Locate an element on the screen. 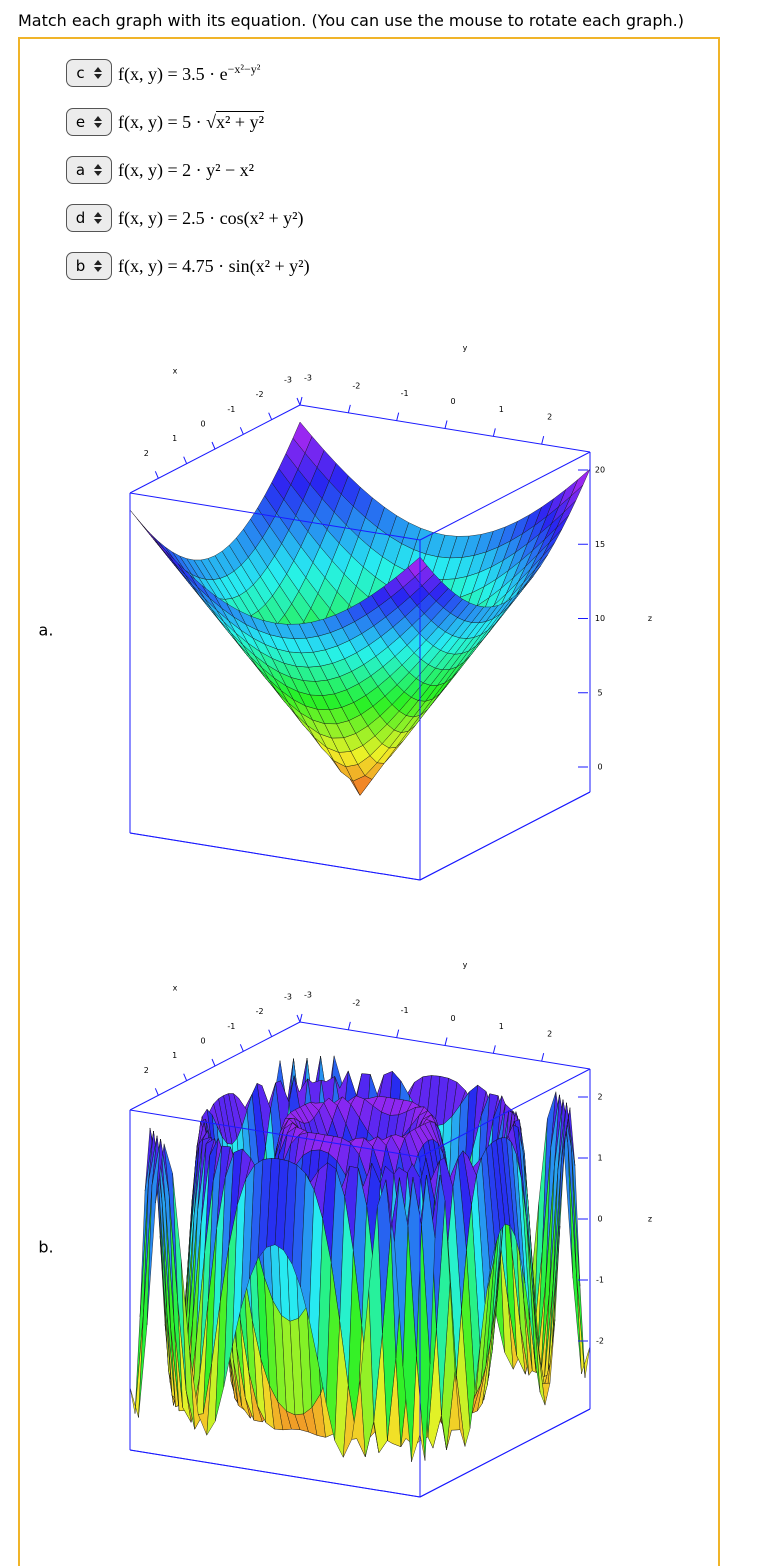 The width and height of the screenshot is (778, 1566). equation: f(x, y) = 4.75 · sin(x² + y²) is located at coordinates (214, 266).